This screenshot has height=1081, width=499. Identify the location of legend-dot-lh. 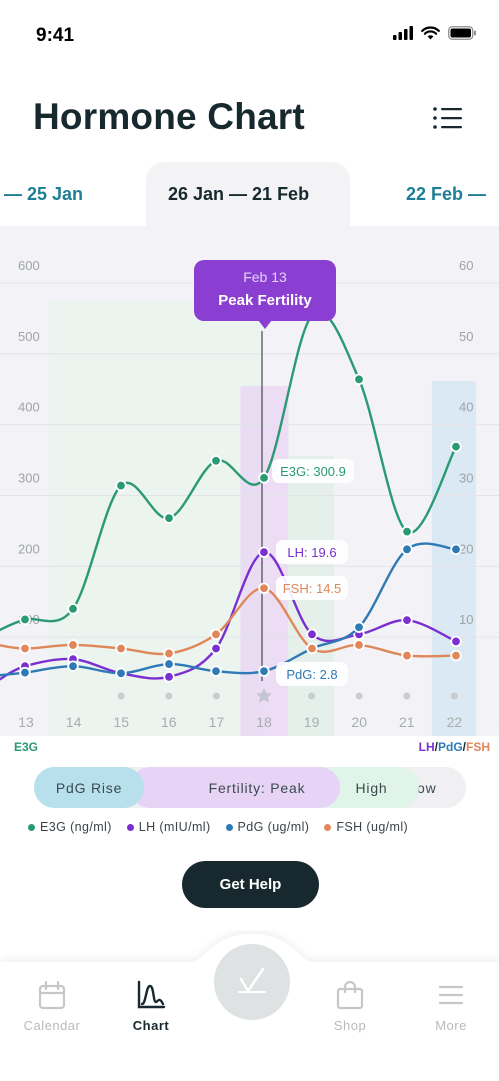
(130, 827).